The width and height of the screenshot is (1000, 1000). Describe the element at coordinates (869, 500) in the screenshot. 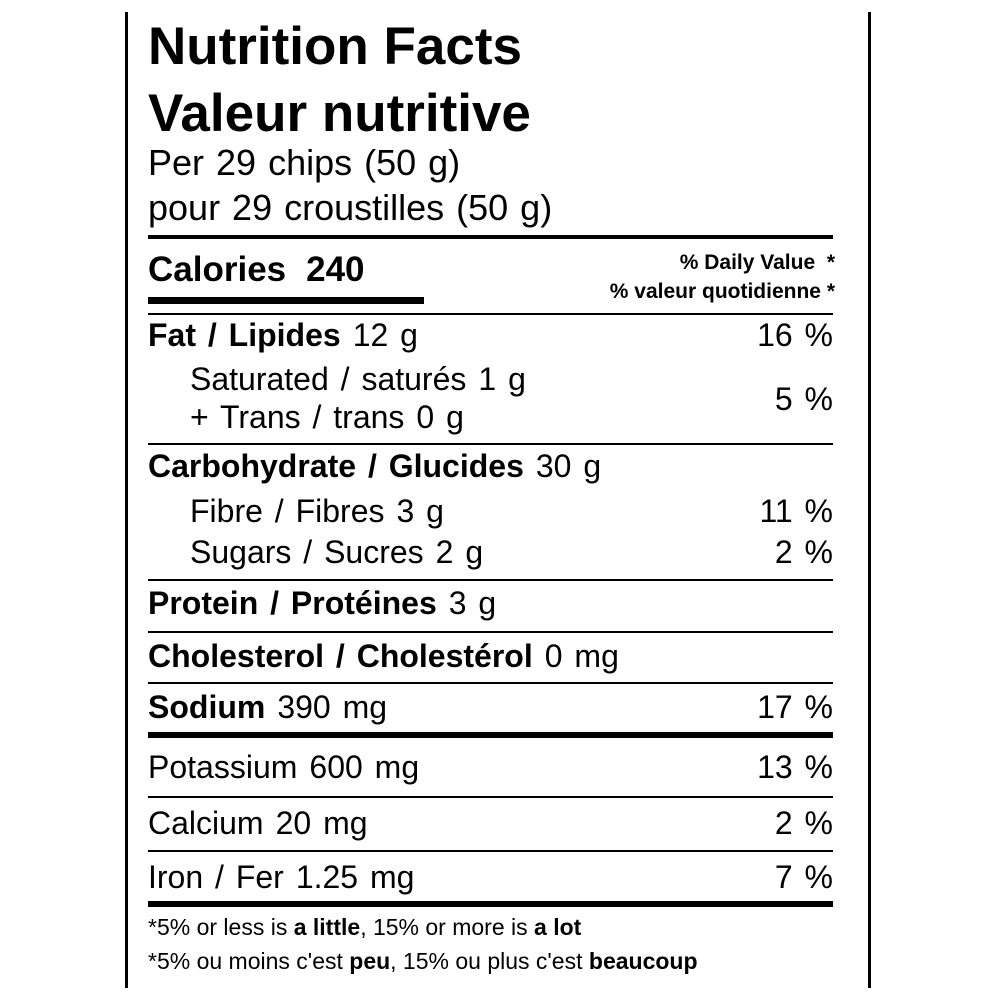

I see `border-right` at that location.